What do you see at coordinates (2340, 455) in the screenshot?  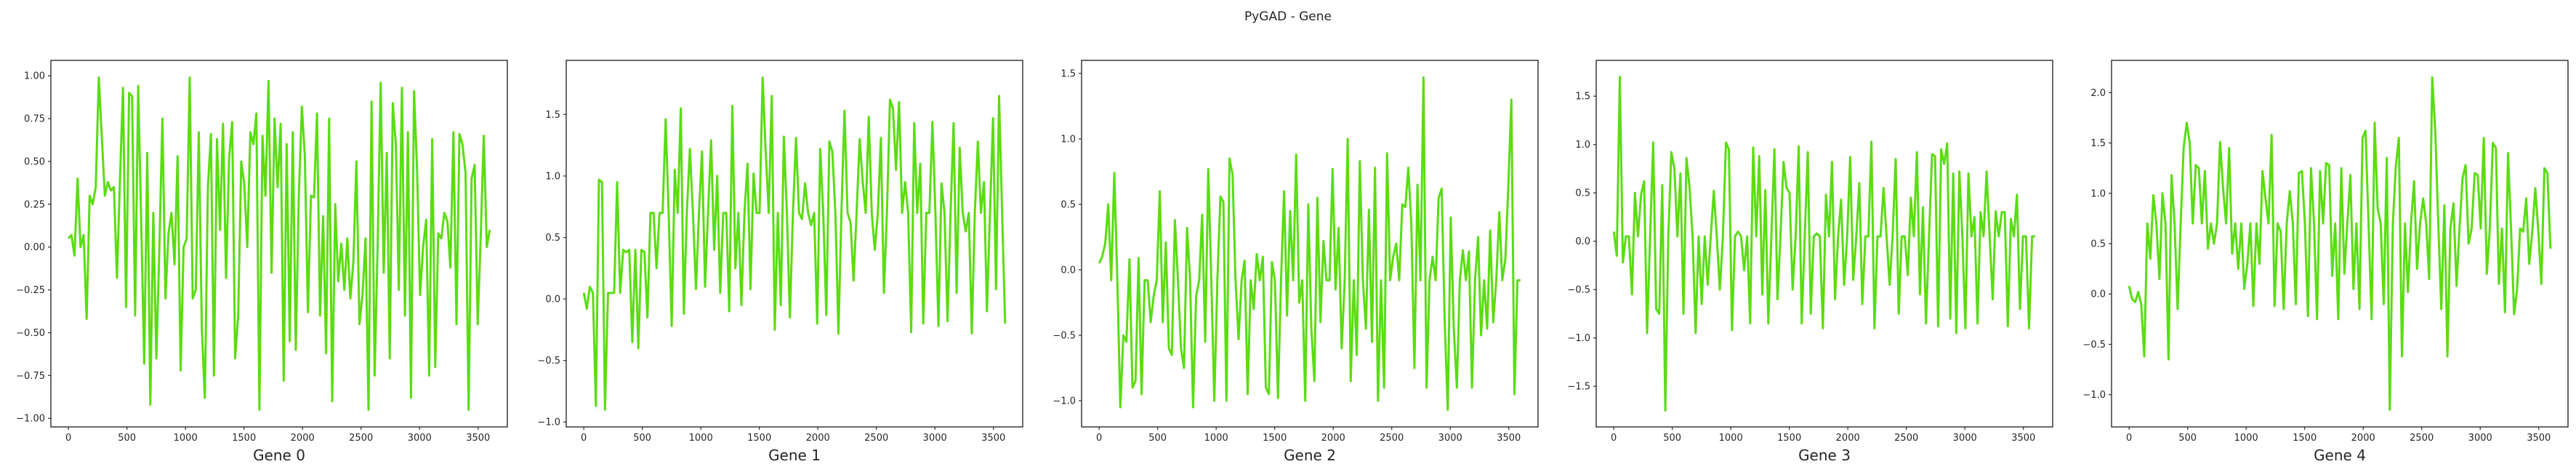 I see `x-axis-label: Gene 4` at bounding box center [2340, 455].